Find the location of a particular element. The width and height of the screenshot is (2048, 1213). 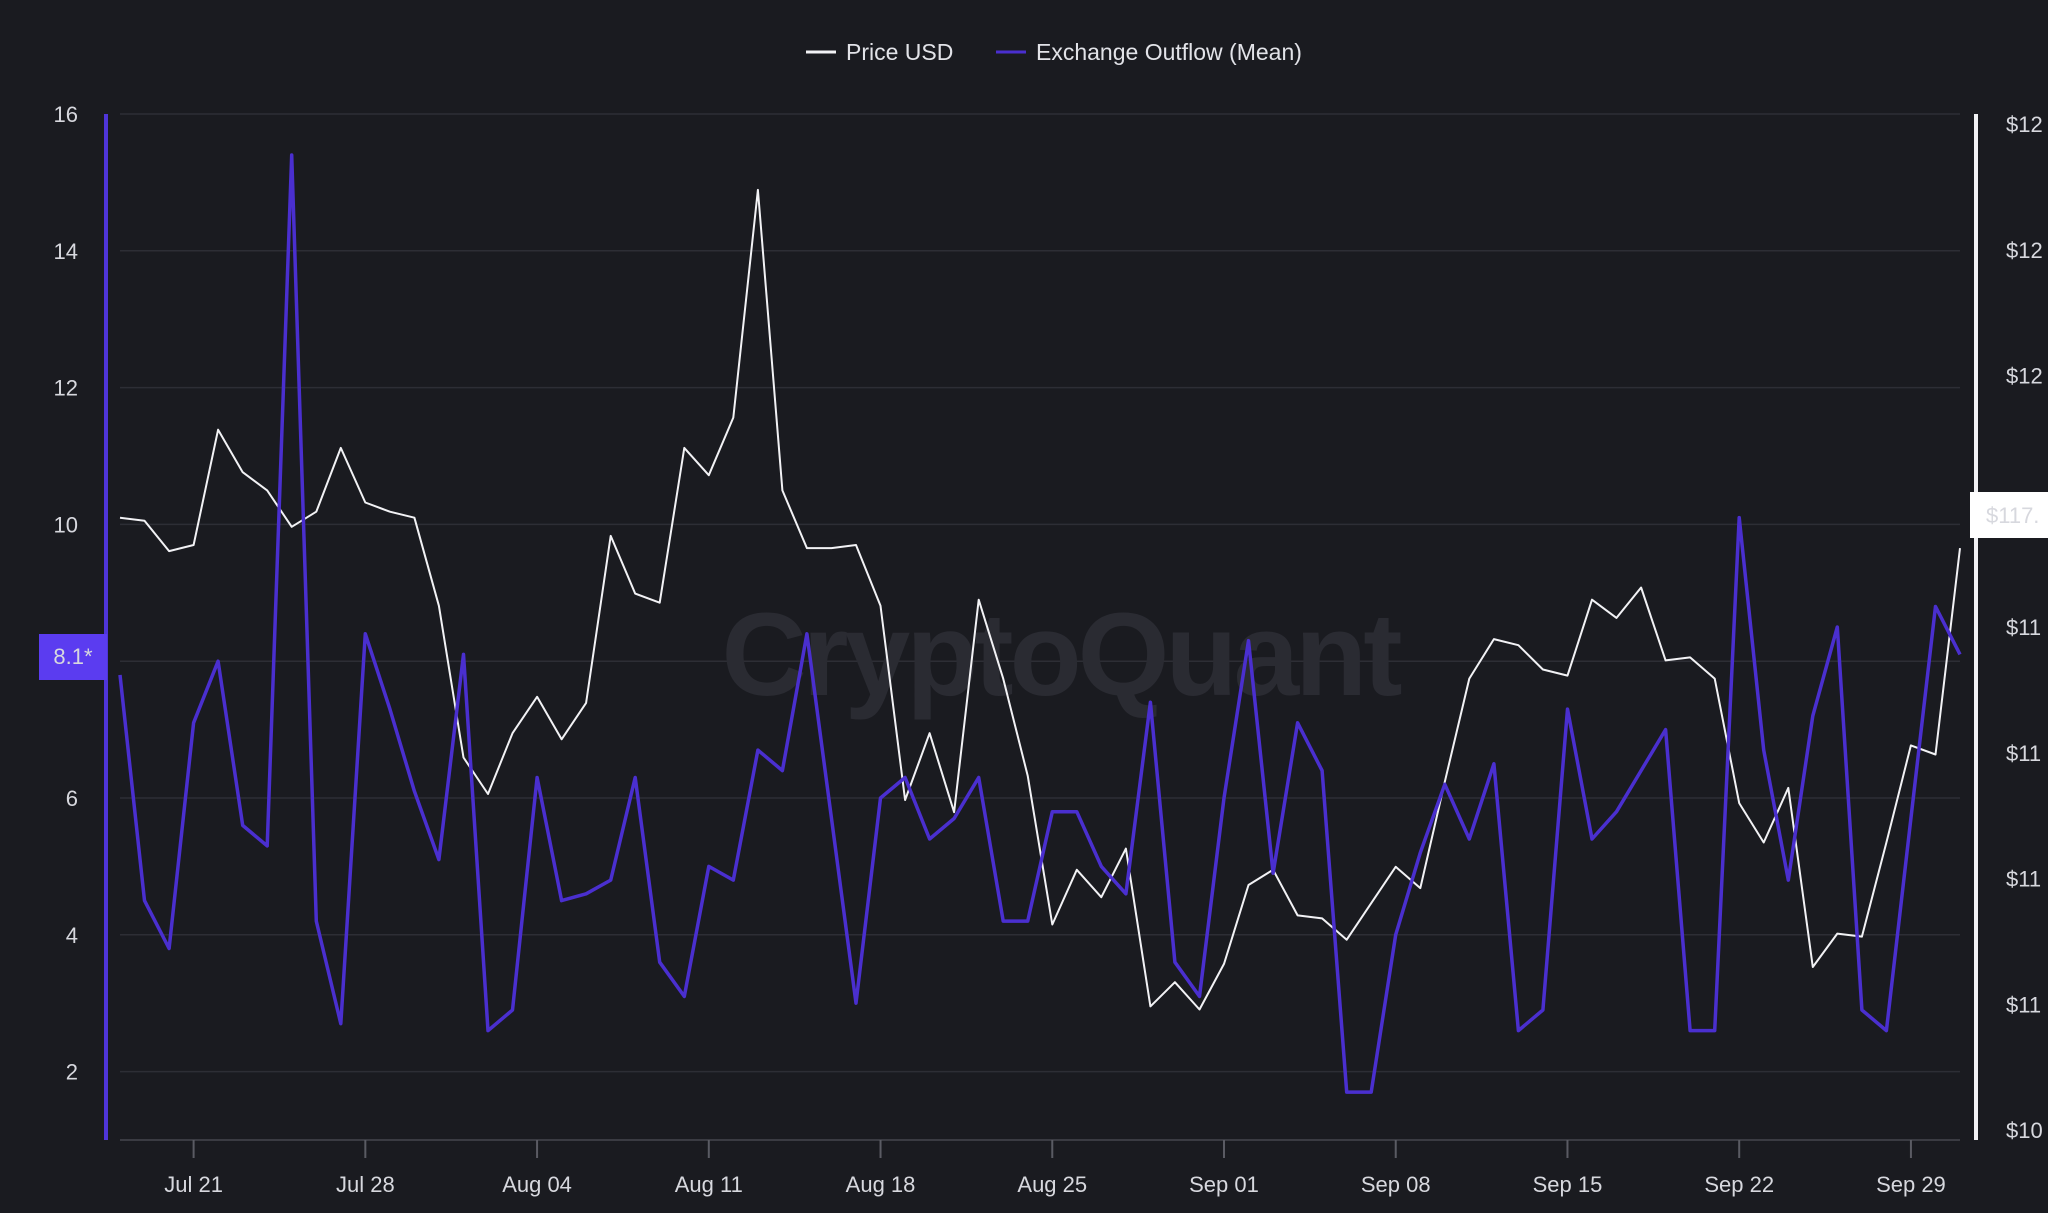

y-right-tick-label: $10 is located at coordinates (2024, 1130).